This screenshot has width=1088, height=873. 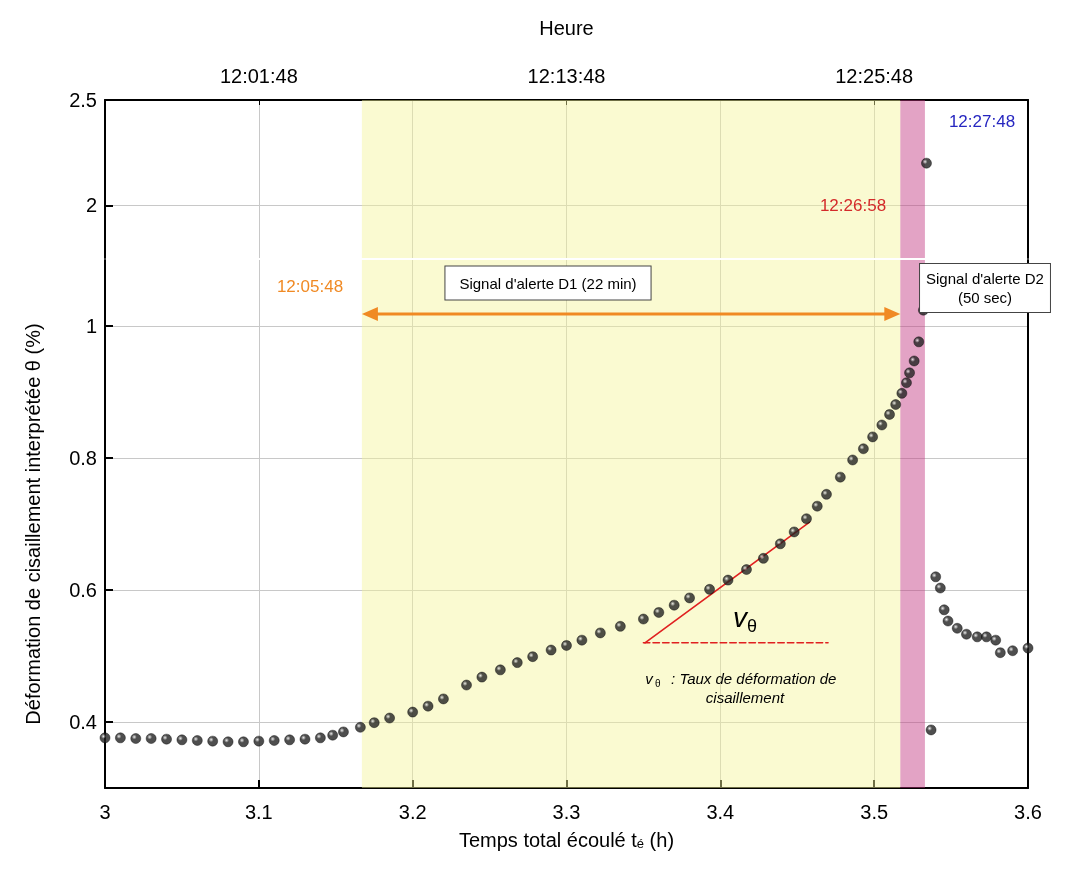 What do you see at coordinates (566, 76) in the screenshot?
I see `x2-tick-label: 12:13:48` at bounding box center [566, 76].